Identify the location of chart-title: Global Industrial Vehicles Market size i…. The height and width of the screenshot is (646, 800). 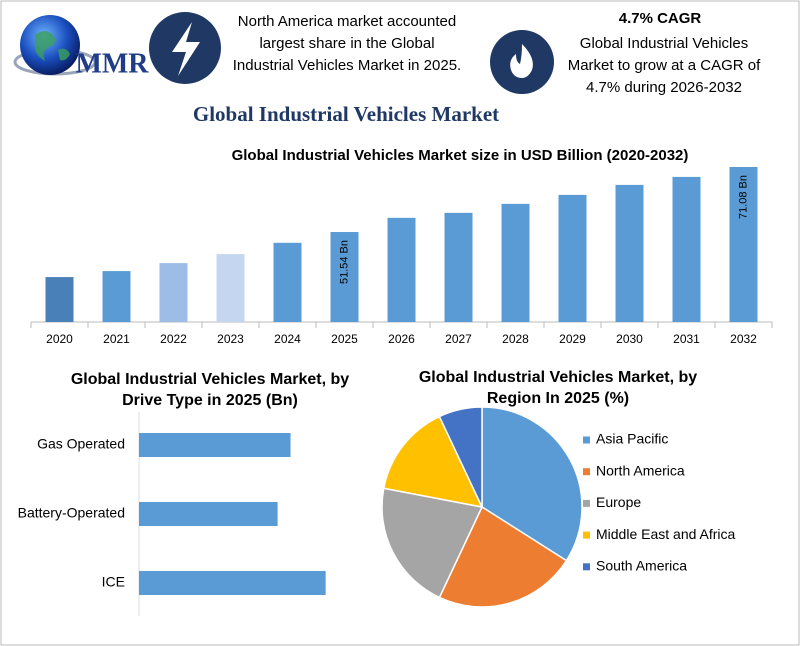
(460, 155).